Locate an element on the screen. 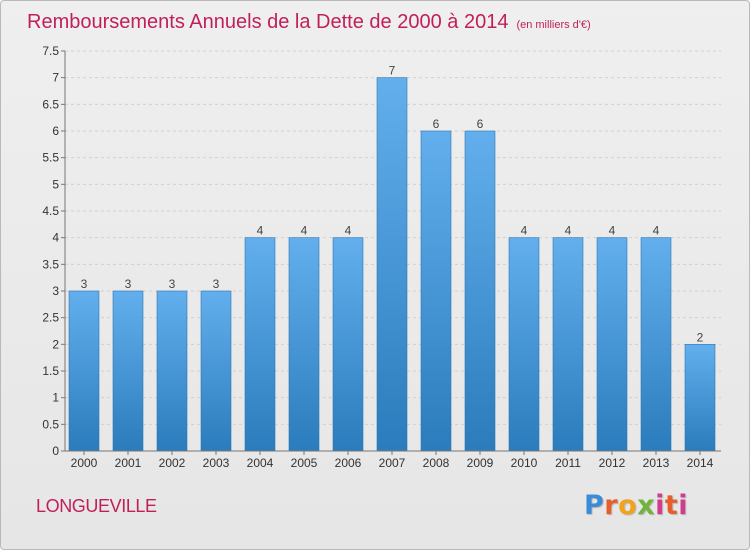 Image resolution: width=750 pixels, height=550 pixels. bar-2003 is located at coordinates (216, 371).